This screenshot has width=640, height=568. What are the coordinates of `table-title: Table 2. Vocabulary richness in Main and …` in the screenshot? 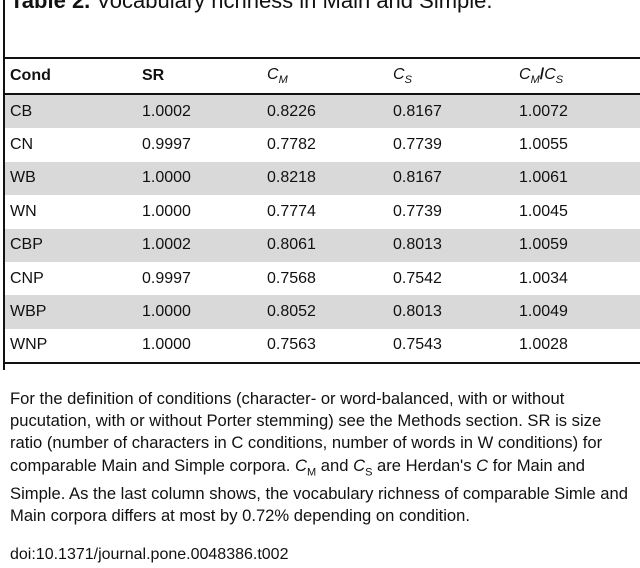 It's located at (251, 7).